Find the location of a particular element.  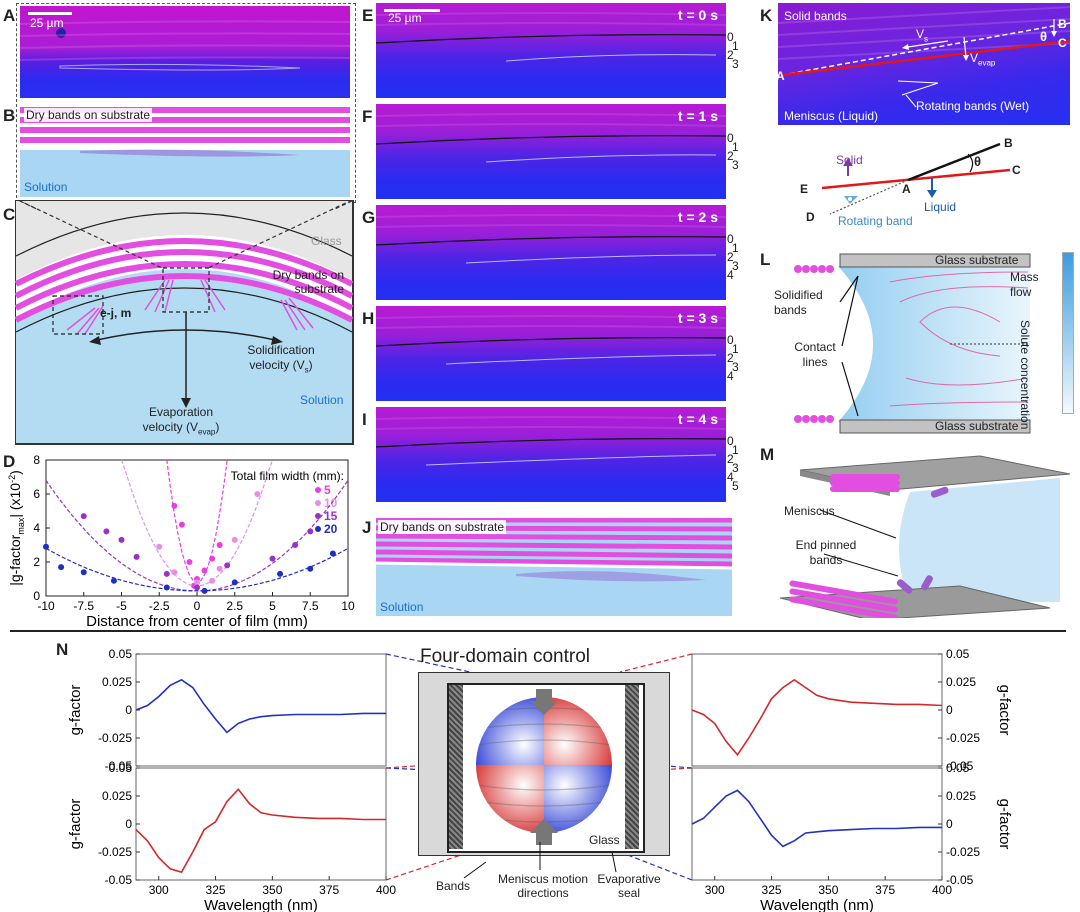

schematic-j: Dry bands on substrate Solution is located at coordinates (554, 565).